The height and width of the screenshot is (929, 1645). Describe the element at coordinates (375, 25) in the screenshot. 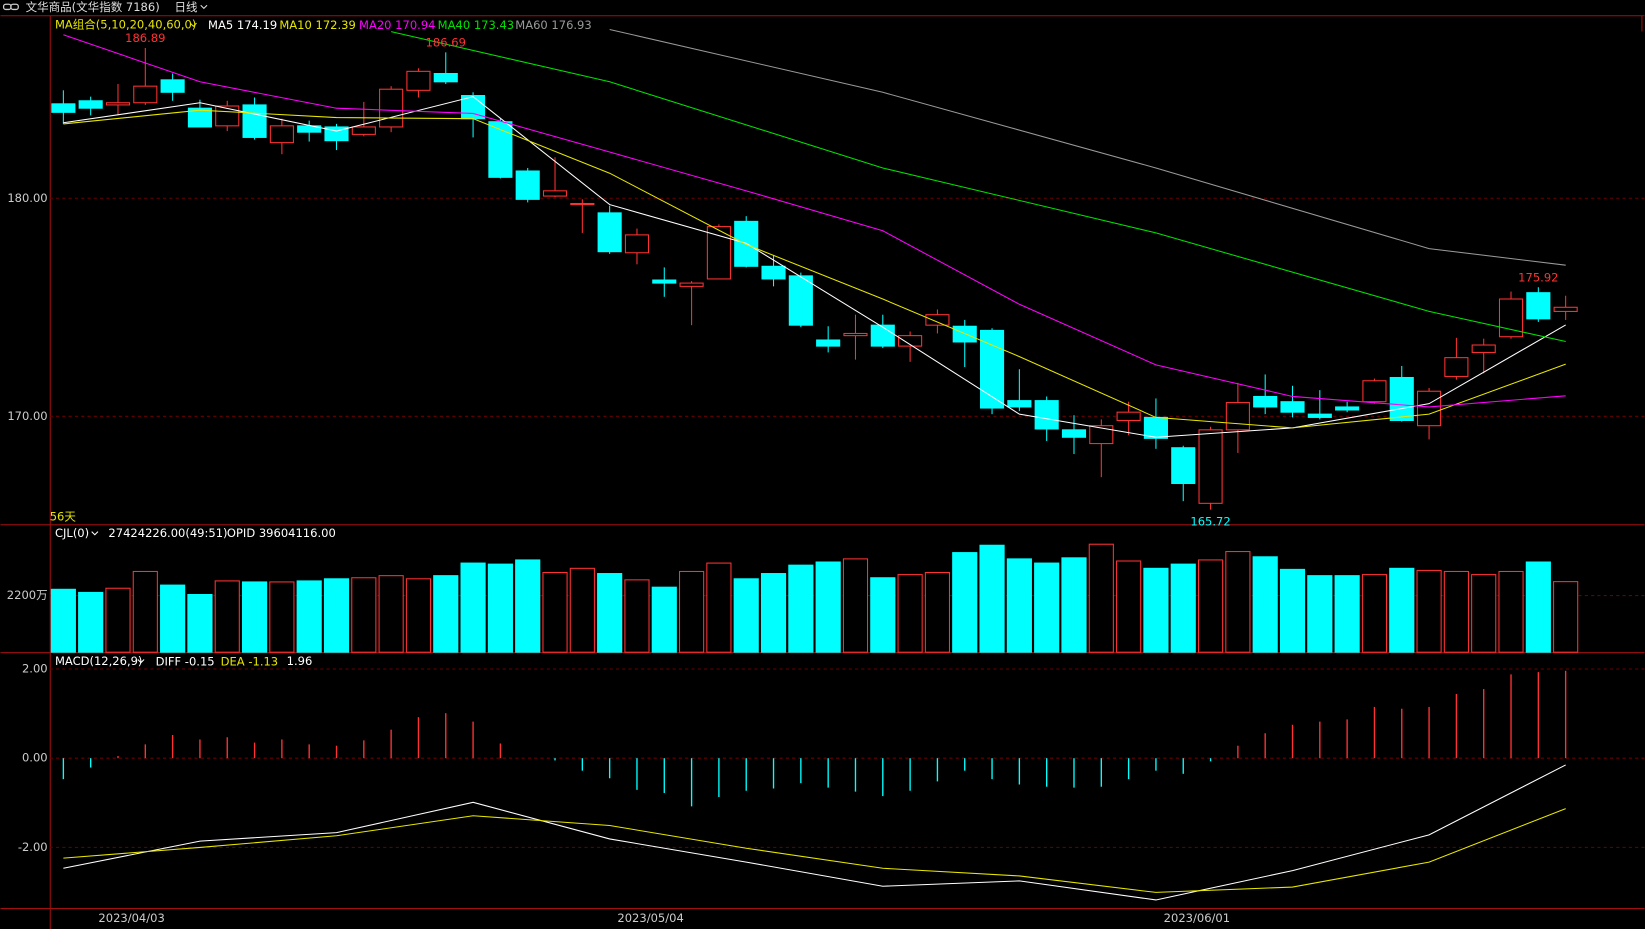

I see `legend-name: MA20` at that location.